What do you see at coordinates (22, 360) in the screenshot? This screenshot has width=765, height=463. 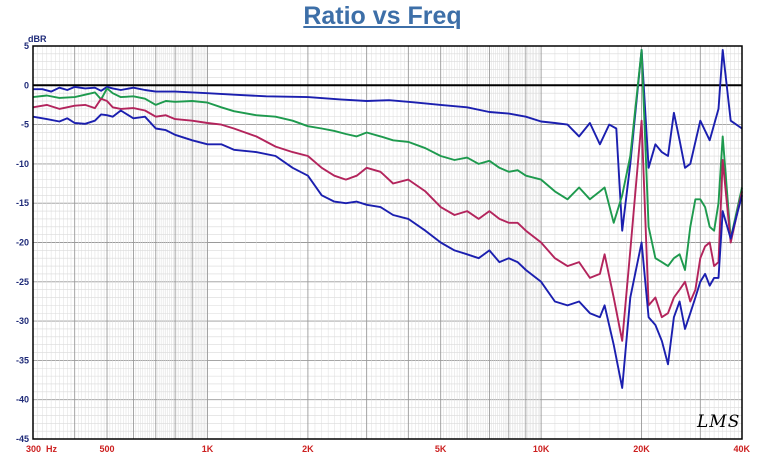 I see `y-tick-label: -35` at bounding box center [22, 360].